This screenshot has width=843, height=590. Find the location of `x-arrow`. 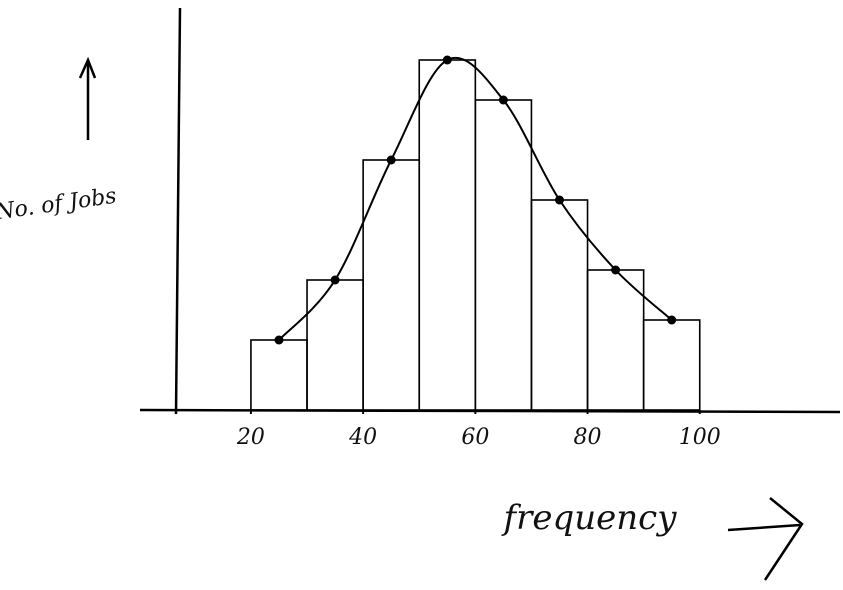

x-arrow is located at coordinates (765, 539).